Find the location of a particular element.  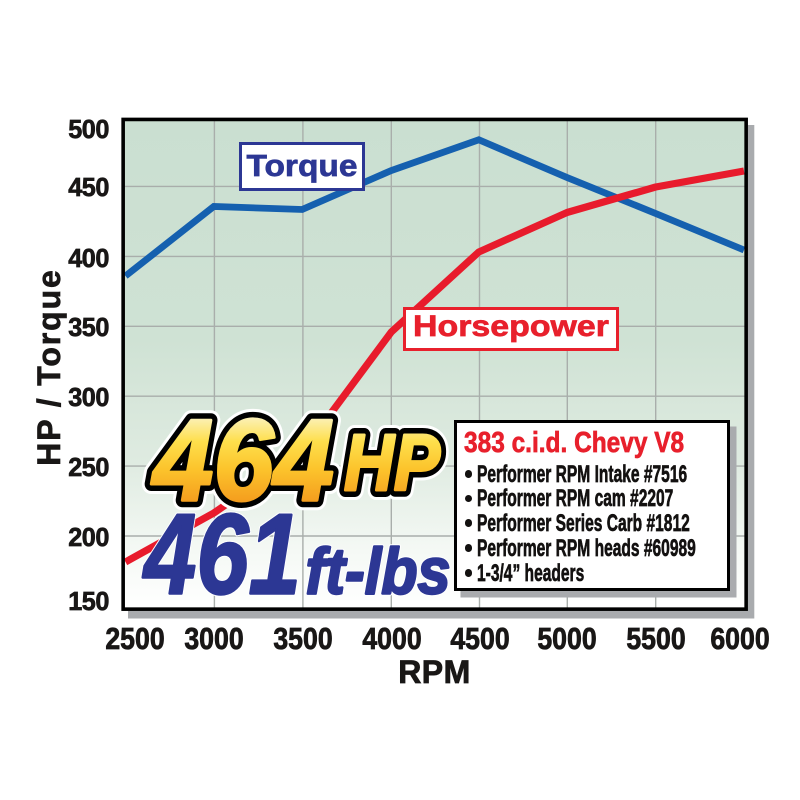

svg-text: ft-lbs is located at coordinates (378, 571).